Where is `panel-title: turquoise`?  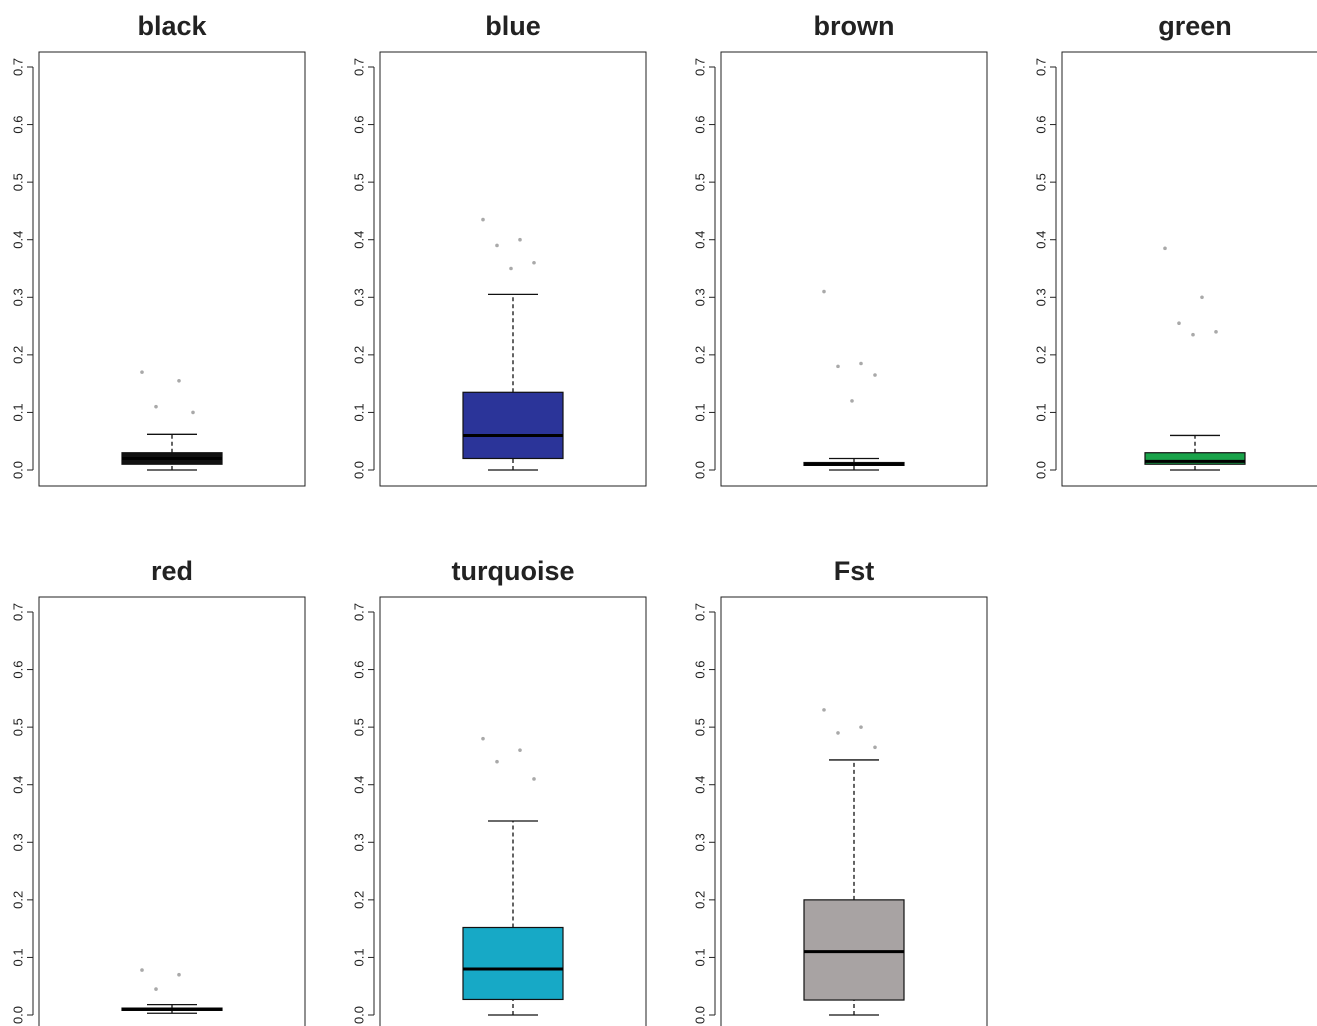 panel-title: turquoise is located at coordinates (512, 571).